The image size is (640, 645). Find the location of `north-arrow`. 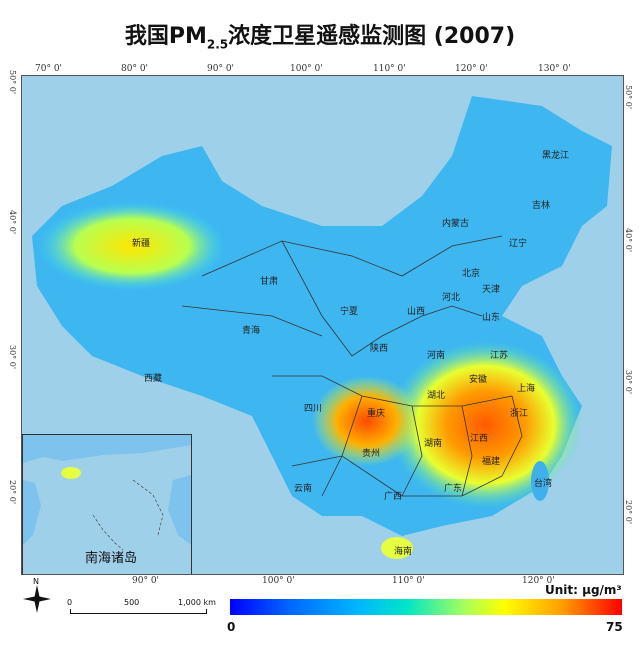

north-arrow is located at coordinates (37, 599).